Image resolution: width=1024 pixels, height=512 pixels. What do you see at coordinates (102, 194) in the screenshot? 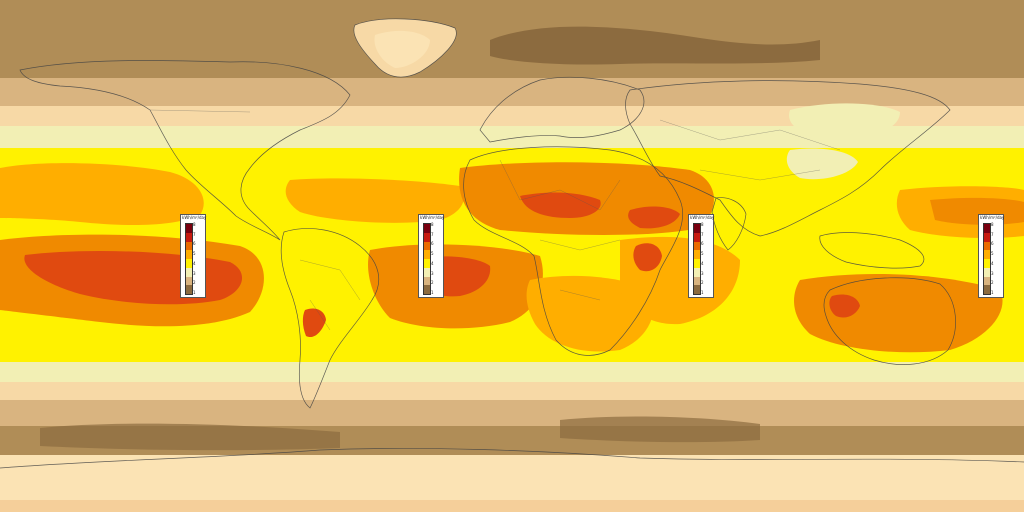
I see `region-pacific-north-orange` at bounding box center [102, 194].